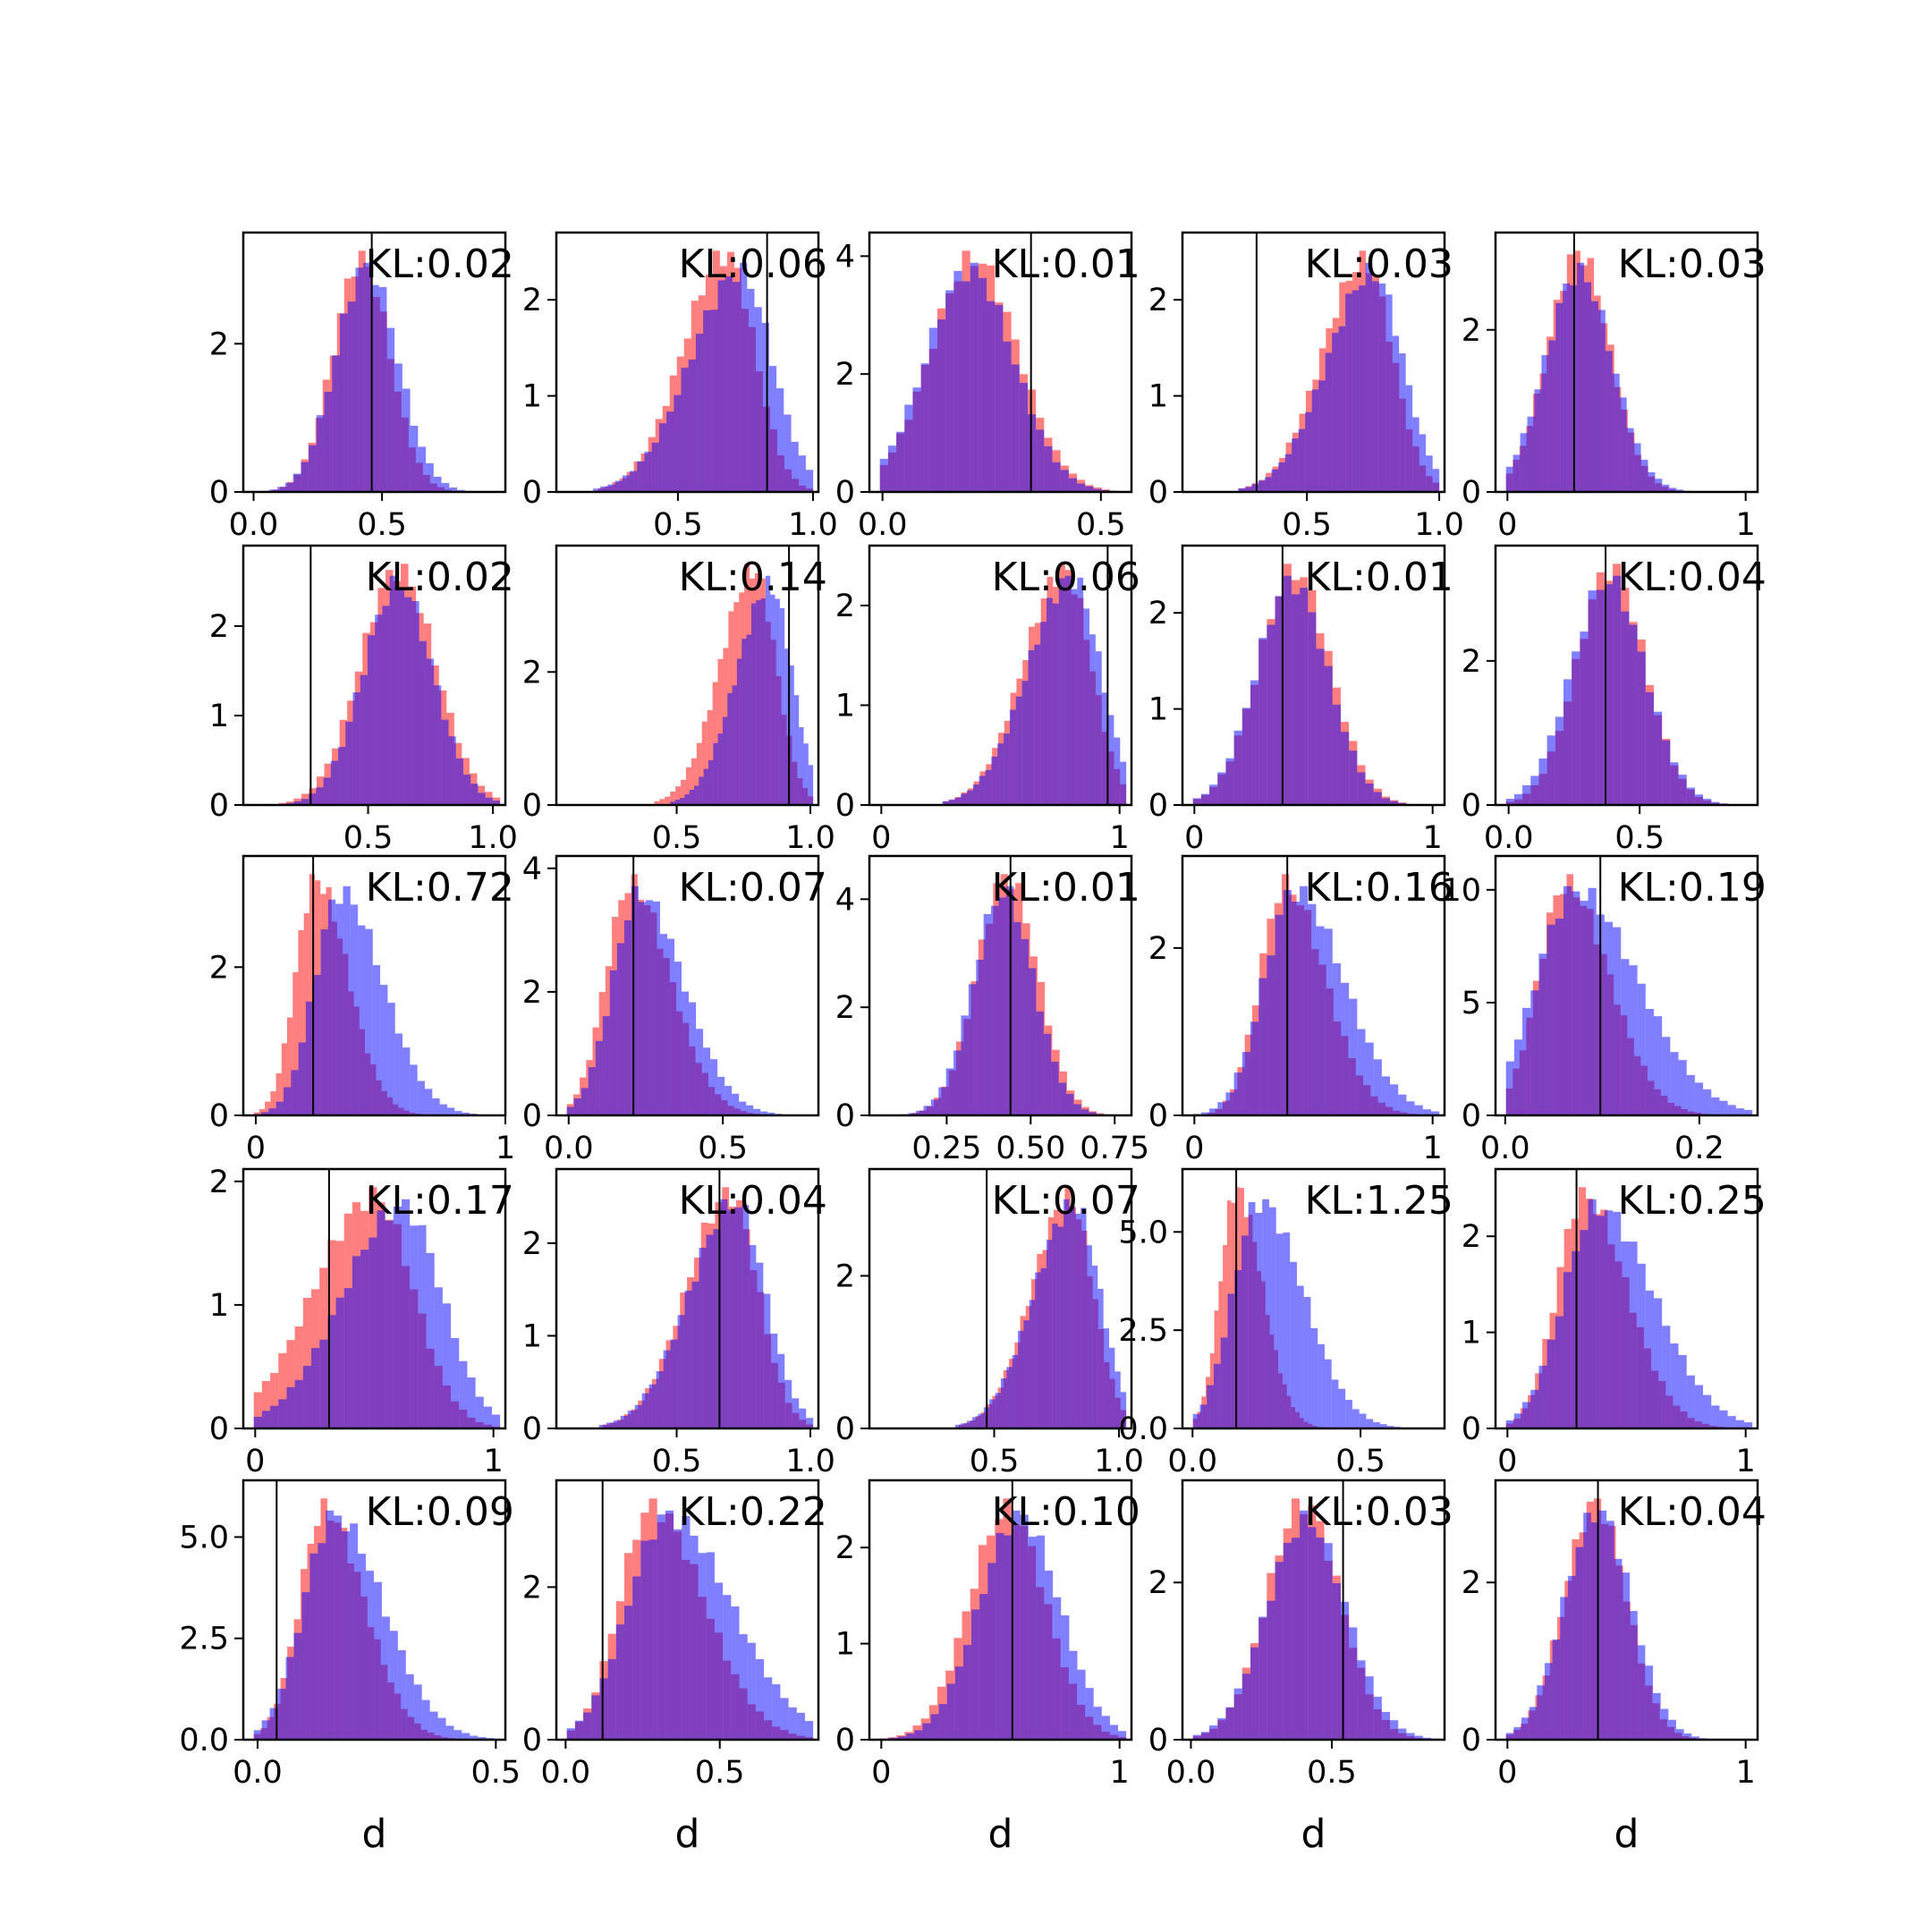 The width and height of the screenshot is (1932, 1932). What do you see at coordinates (845, 257) in the screenshot?
I see `y-tick-label: 4` at bounding box center [845, 257].